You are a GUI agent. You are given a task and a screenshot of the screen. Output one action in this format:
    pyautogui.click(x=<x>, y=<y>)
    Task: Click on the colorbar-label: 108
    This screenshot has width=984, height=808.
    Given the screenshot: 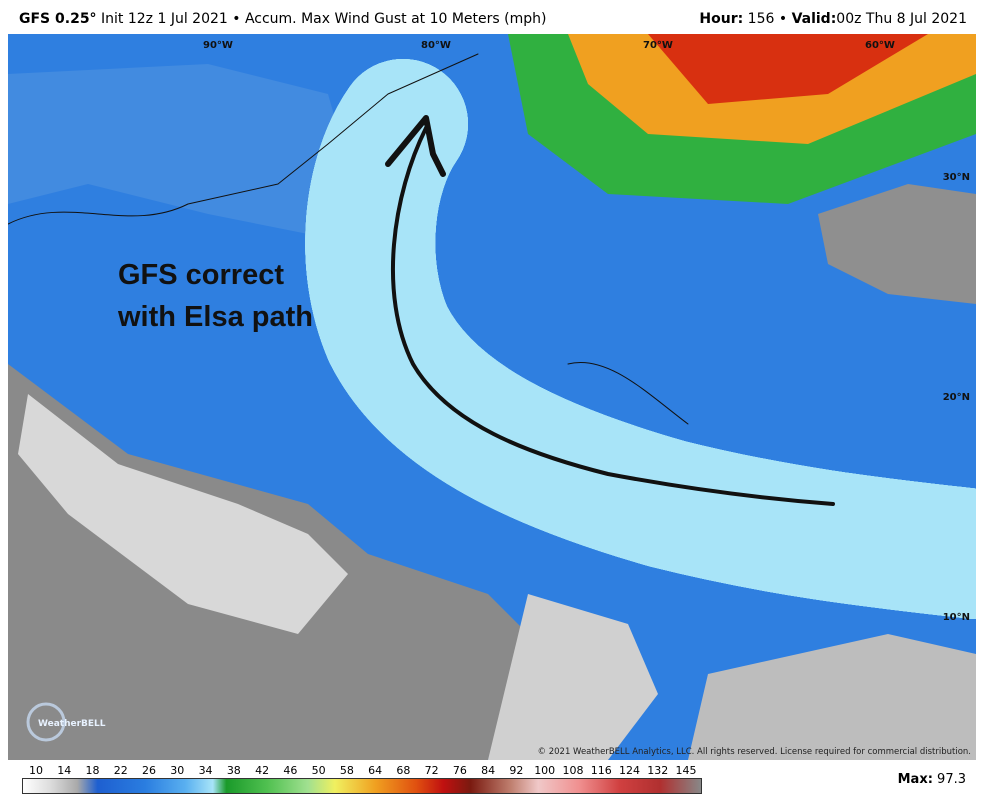 What is the action you would take?
    pyautogui.click(x=573, y=770)
    